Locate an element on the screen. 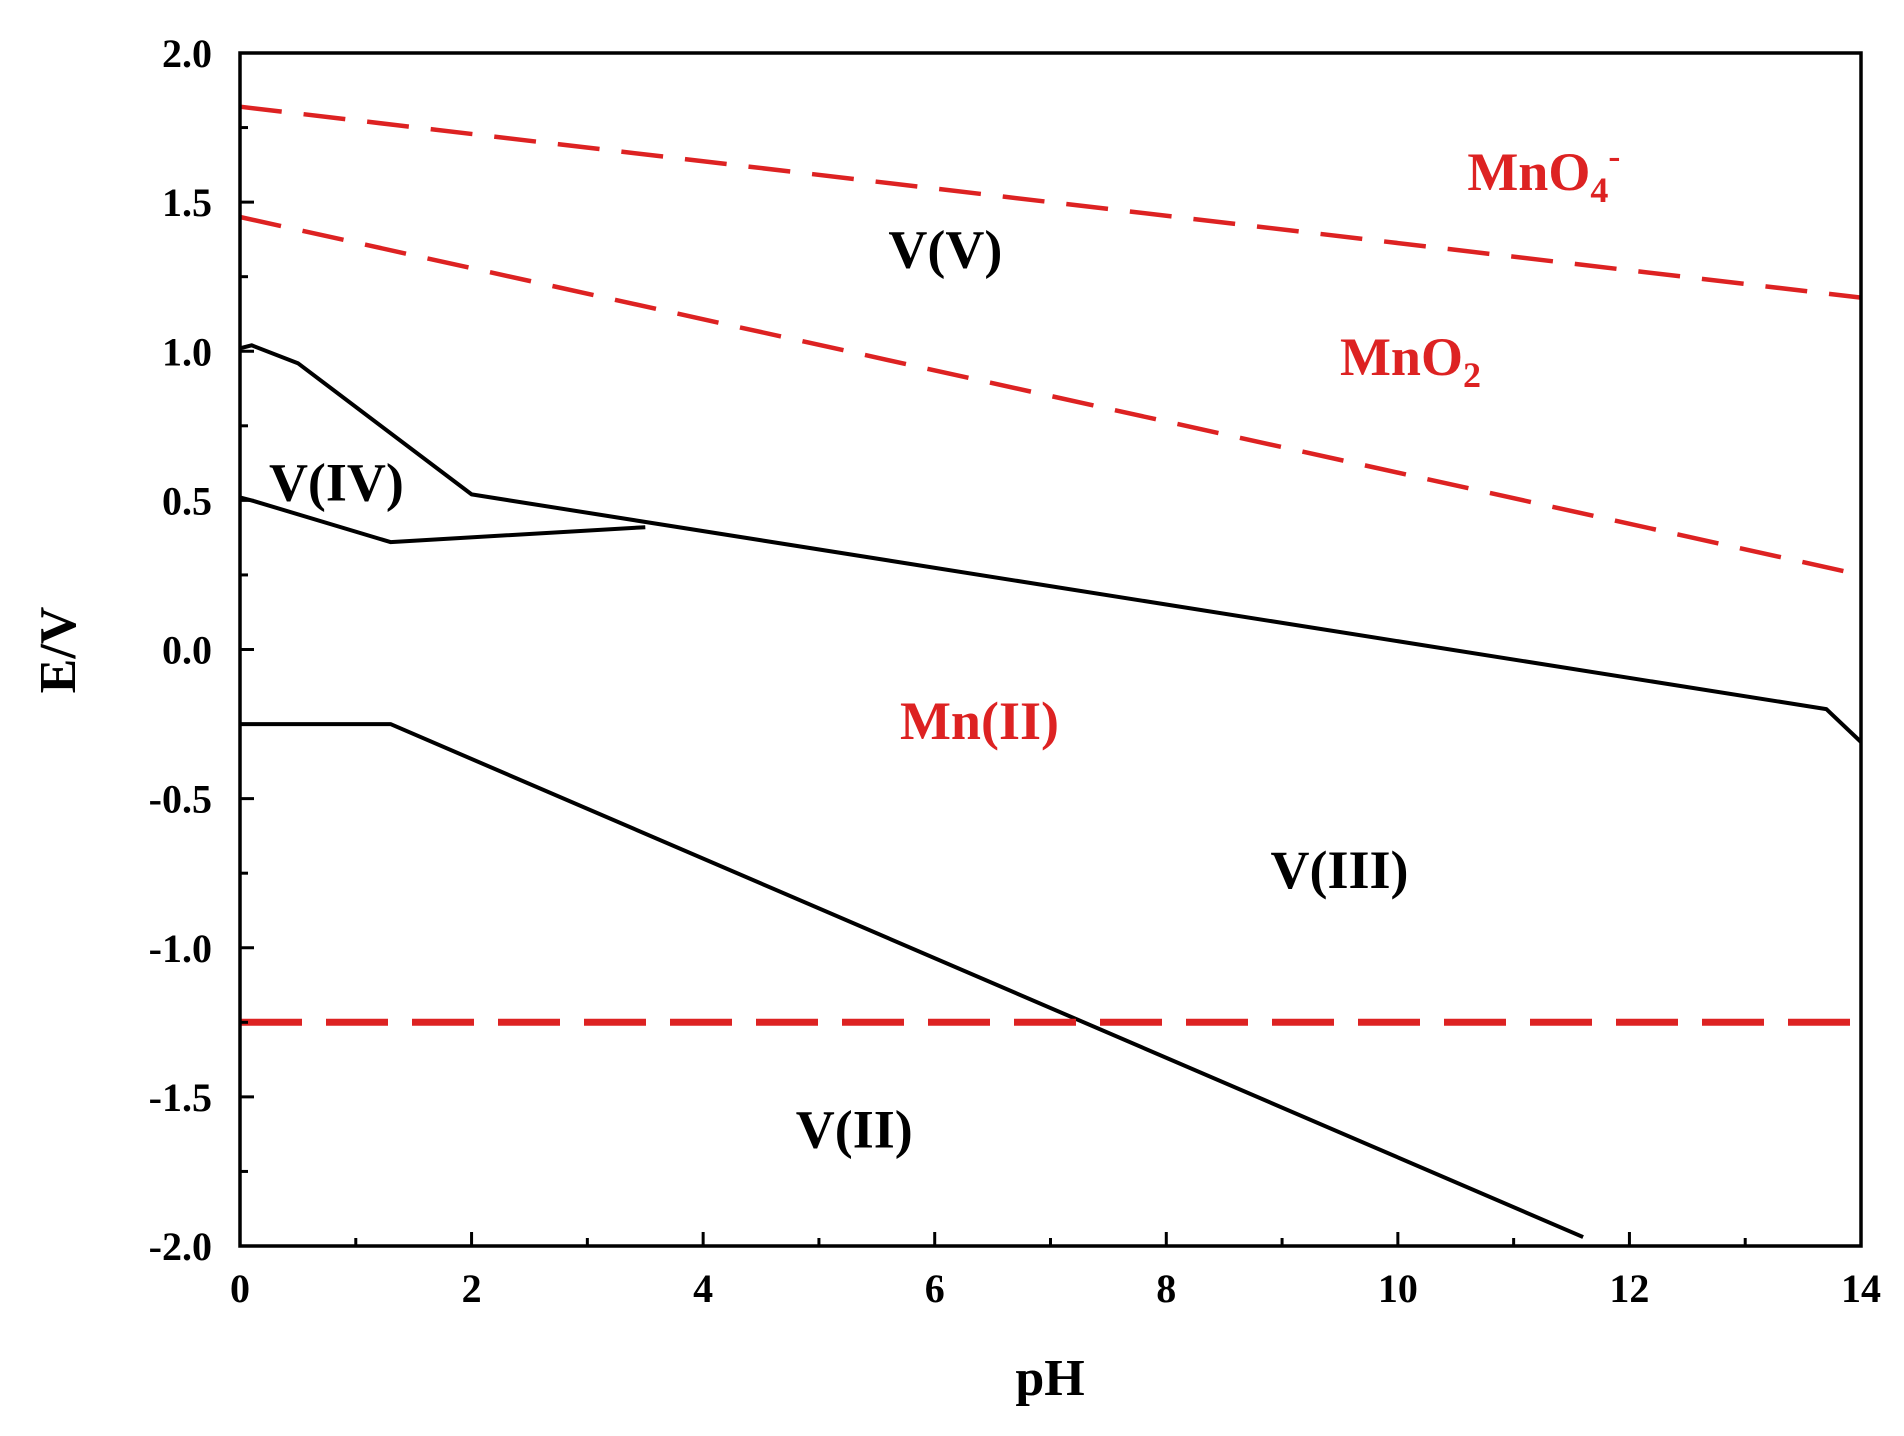 This screenshot has height=1436, width=1904. region-label-2: V(III) is located at coordinates (1339, 870).